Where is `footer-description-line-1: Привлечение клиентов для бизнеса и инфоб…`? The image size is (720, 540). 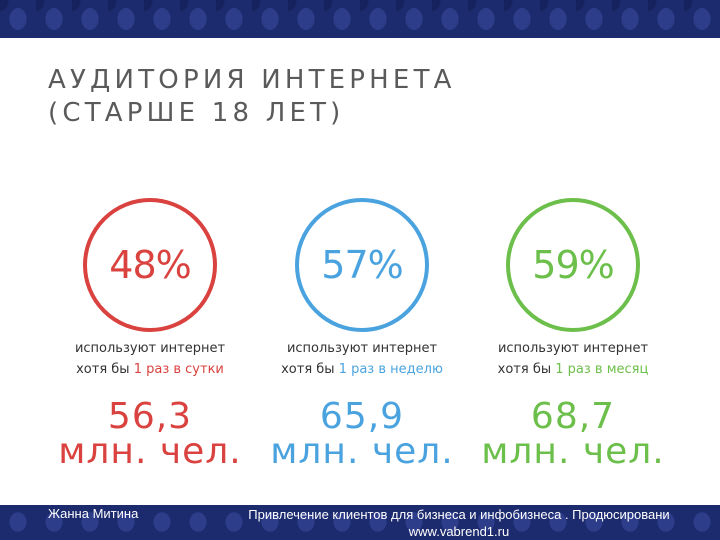 footer-description-line-1: Привлечение клиентов для бизнеса и инфоб… is located at coordinates (459, 514).